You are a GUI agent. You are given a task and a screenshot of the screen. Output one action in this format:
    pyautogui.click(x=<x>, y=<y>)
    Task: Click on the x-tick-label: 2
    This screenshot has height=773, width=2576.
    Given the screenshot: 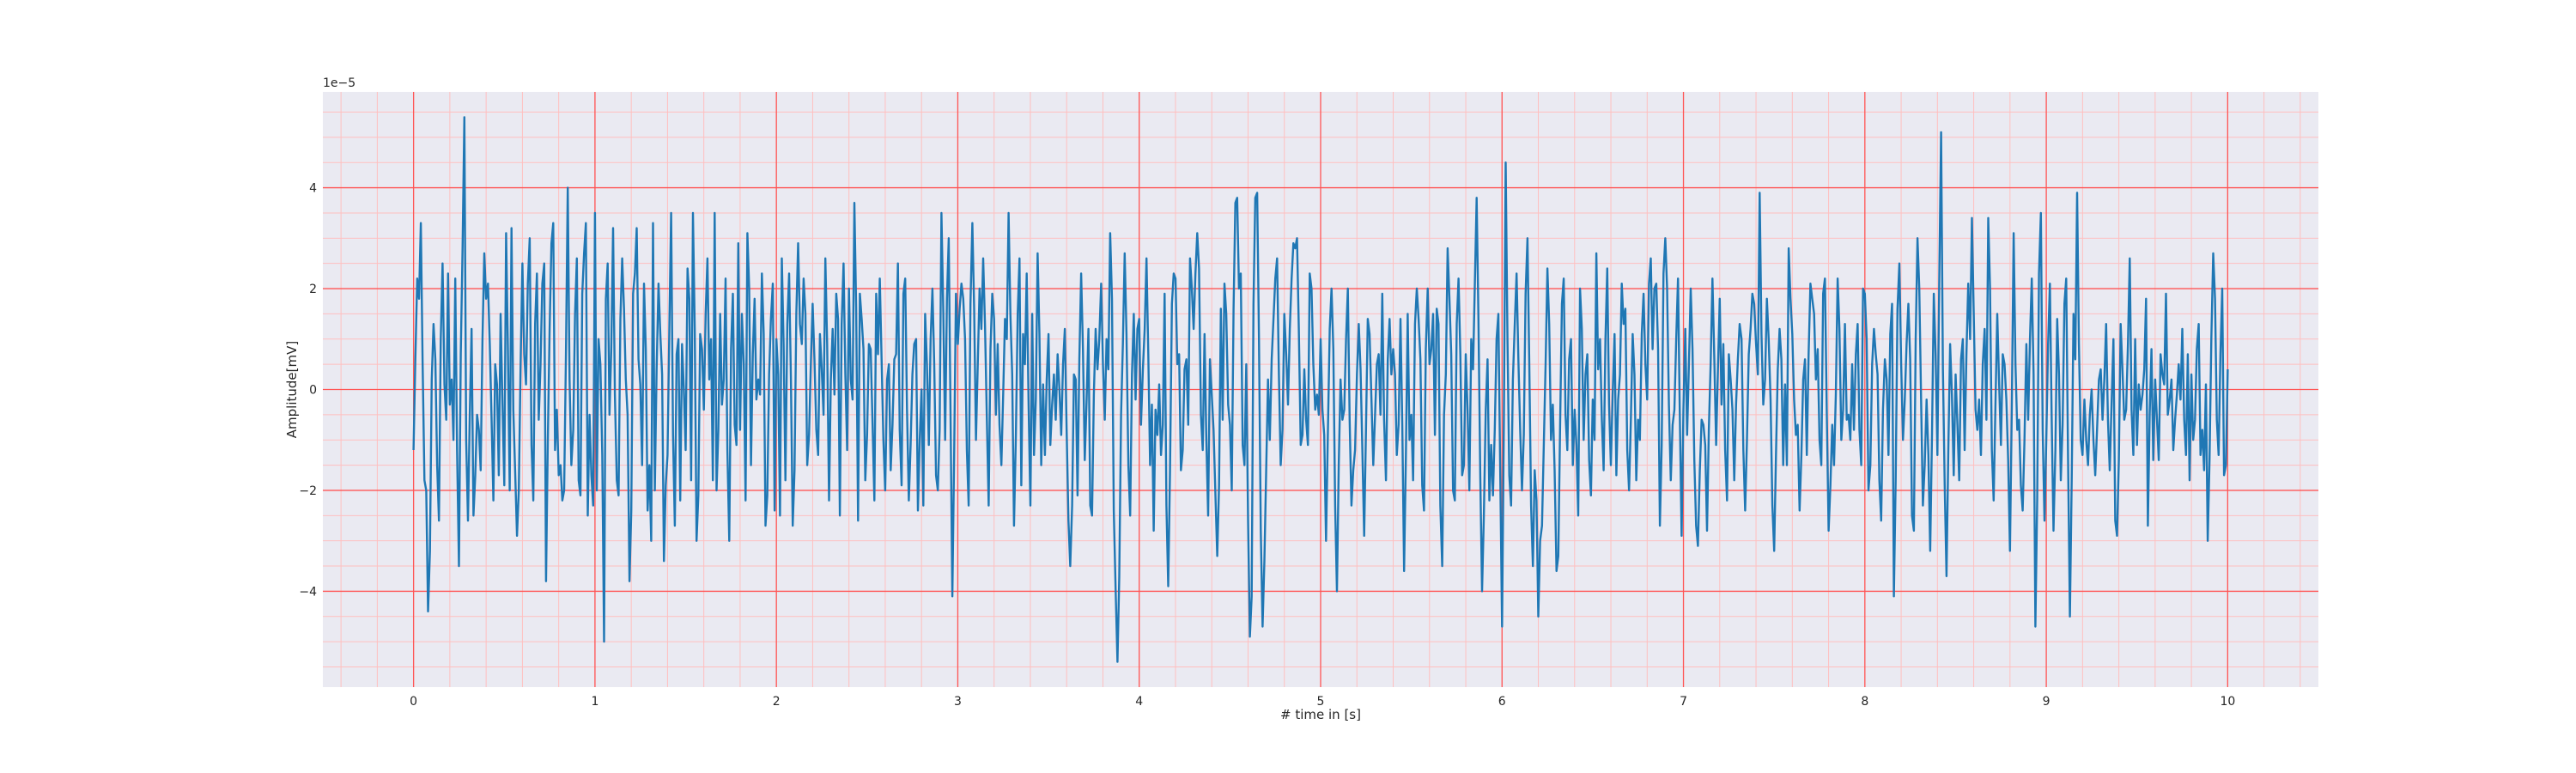 What is the action you would take?
    pyautogui.click(x=777, y=702)
    